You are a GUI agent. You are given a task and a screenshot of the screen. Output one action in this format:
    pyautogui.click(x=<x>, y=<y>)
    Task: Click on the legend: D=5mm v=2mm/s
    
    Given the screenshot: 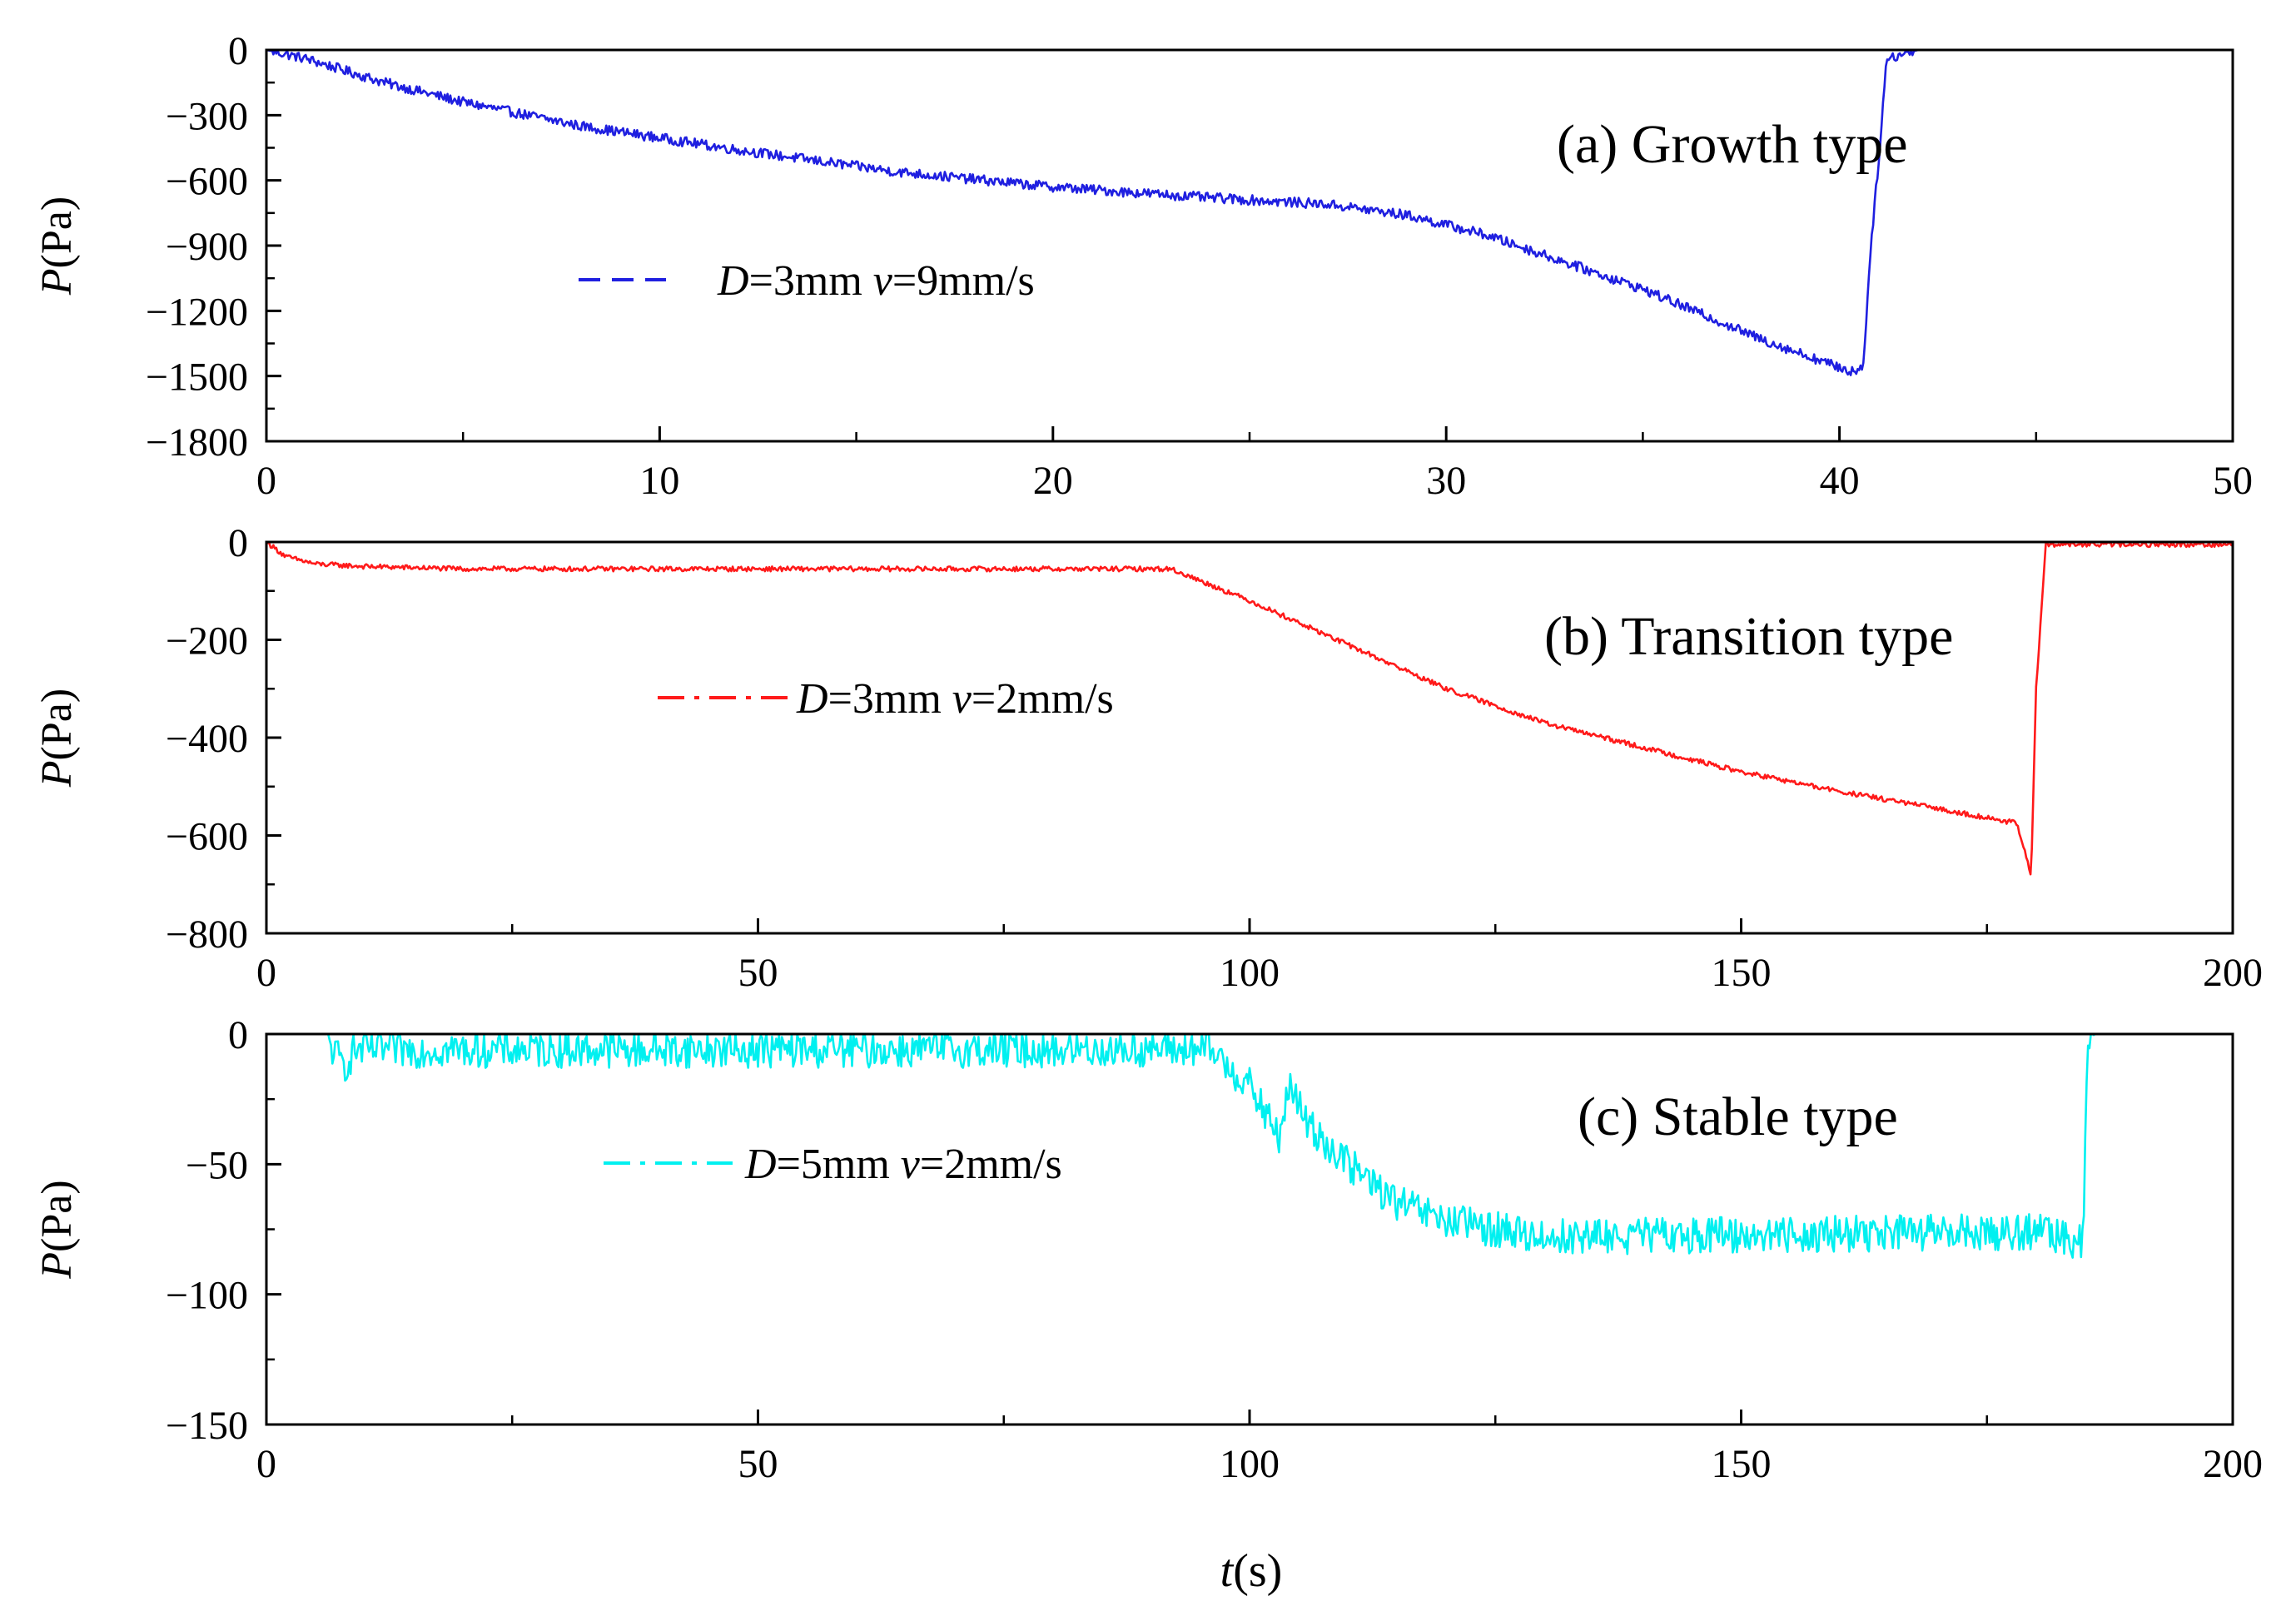 What is the action you would take?
    pyautogui.click(x=833, y=1164)
    